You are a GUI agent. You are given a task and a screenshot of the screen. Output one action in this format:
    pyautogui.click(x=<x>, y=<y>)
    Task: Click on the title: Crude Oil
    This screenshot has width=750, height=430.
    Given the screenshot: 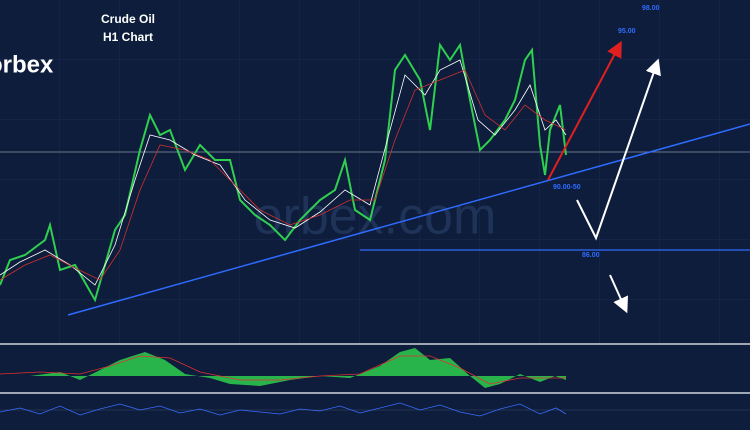 What is the action you would take?
    pyautogui.click(x=128, y=19)
    